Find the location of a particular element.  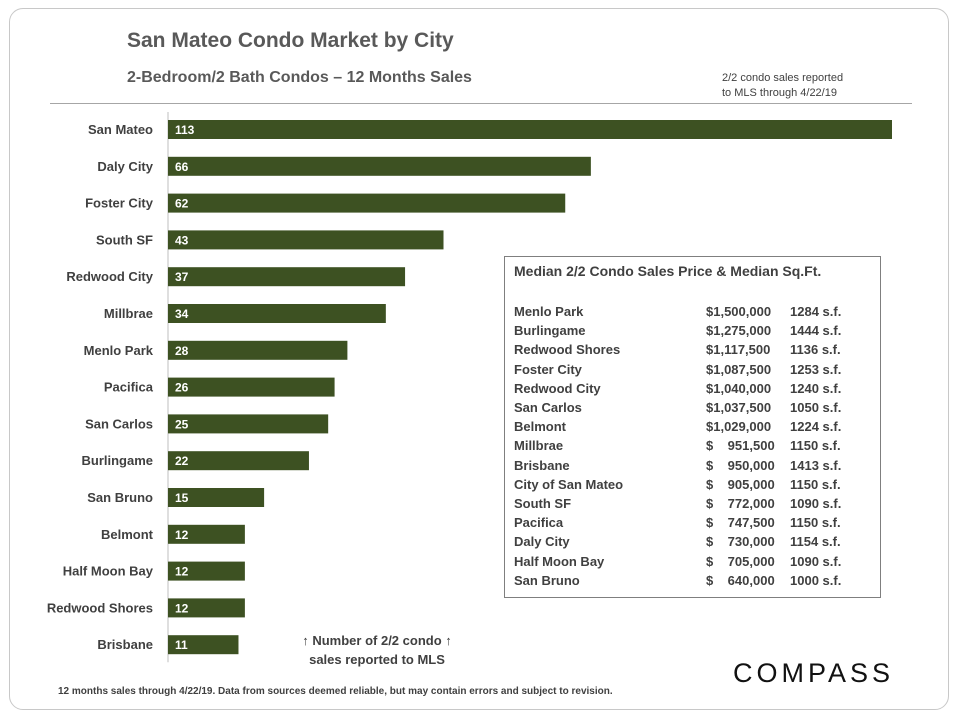

bar-pacifica is located at coordinates (251, 387).